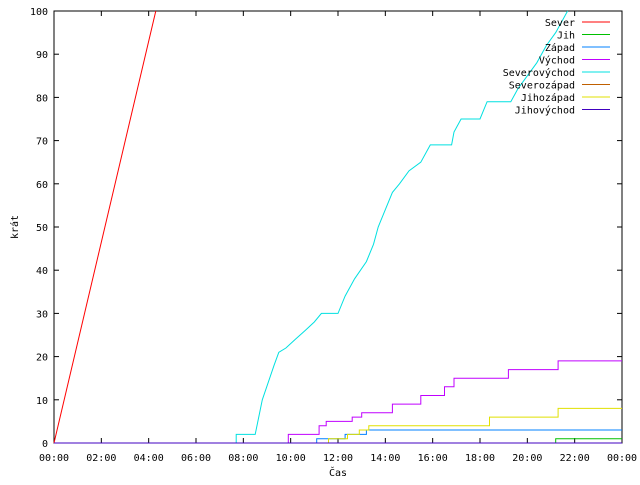  What do you see at coordinates (243, 458) in the screenshot?
I see `x-tick-label: 08:00` at bounding box center [243, 458].